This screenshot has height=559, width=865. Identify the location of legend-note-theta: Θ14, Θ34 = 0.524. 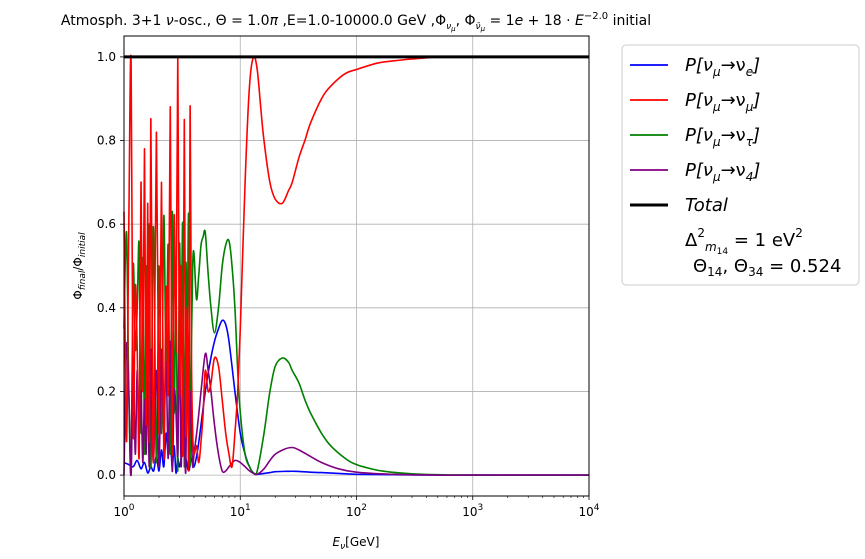
(767, 267).